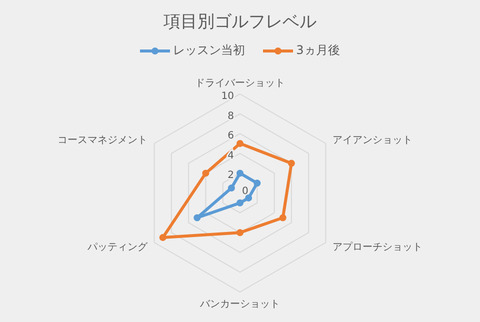 The width and height of the screenshot is (480, 322). Describe the element at coordinates (240, 83) in the screenshot. I see `spoke-label: ドライバーショット` at that location.